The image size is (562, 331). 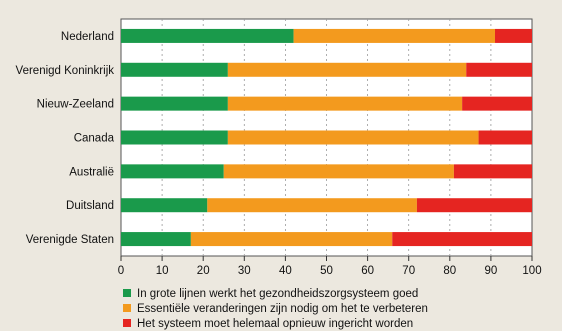 I want to click on bar-3-nederland, so click(x=513, y=35).